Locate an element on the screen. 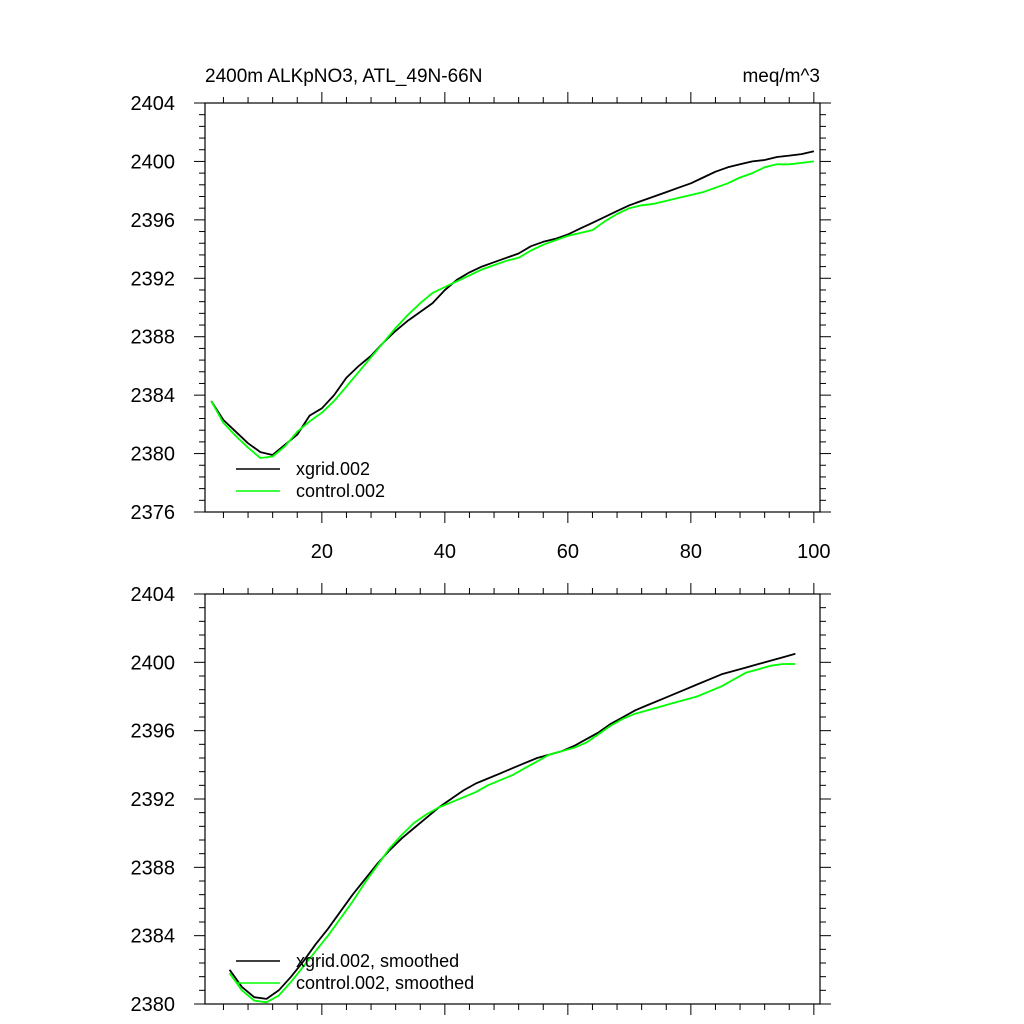 This screenshot has height=1024, width=1024. x-tick-label: 40 is located at coordinates (445, 552).